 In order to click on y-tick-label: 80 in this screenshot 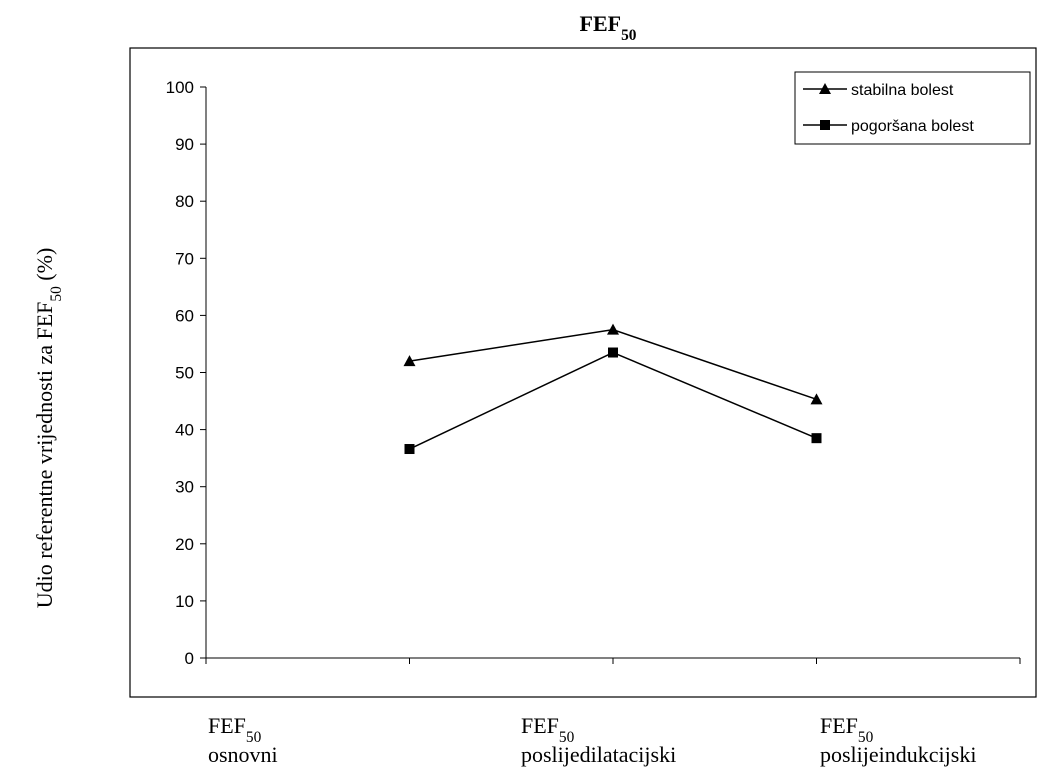, I will do `click(184, 201)`.